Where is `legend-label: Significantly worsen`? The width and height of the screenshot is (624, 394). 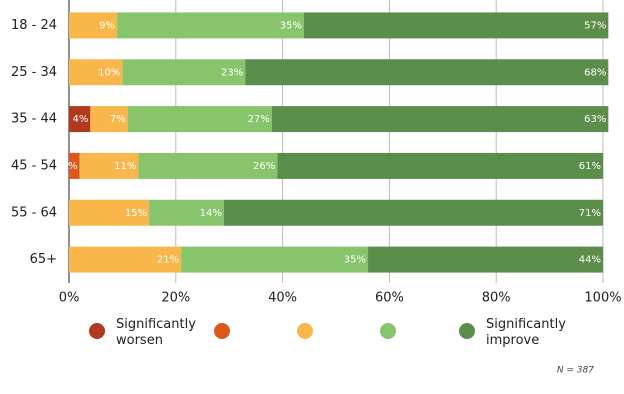 legend-label: Significantly worsen is located at coordinates (156, 332).